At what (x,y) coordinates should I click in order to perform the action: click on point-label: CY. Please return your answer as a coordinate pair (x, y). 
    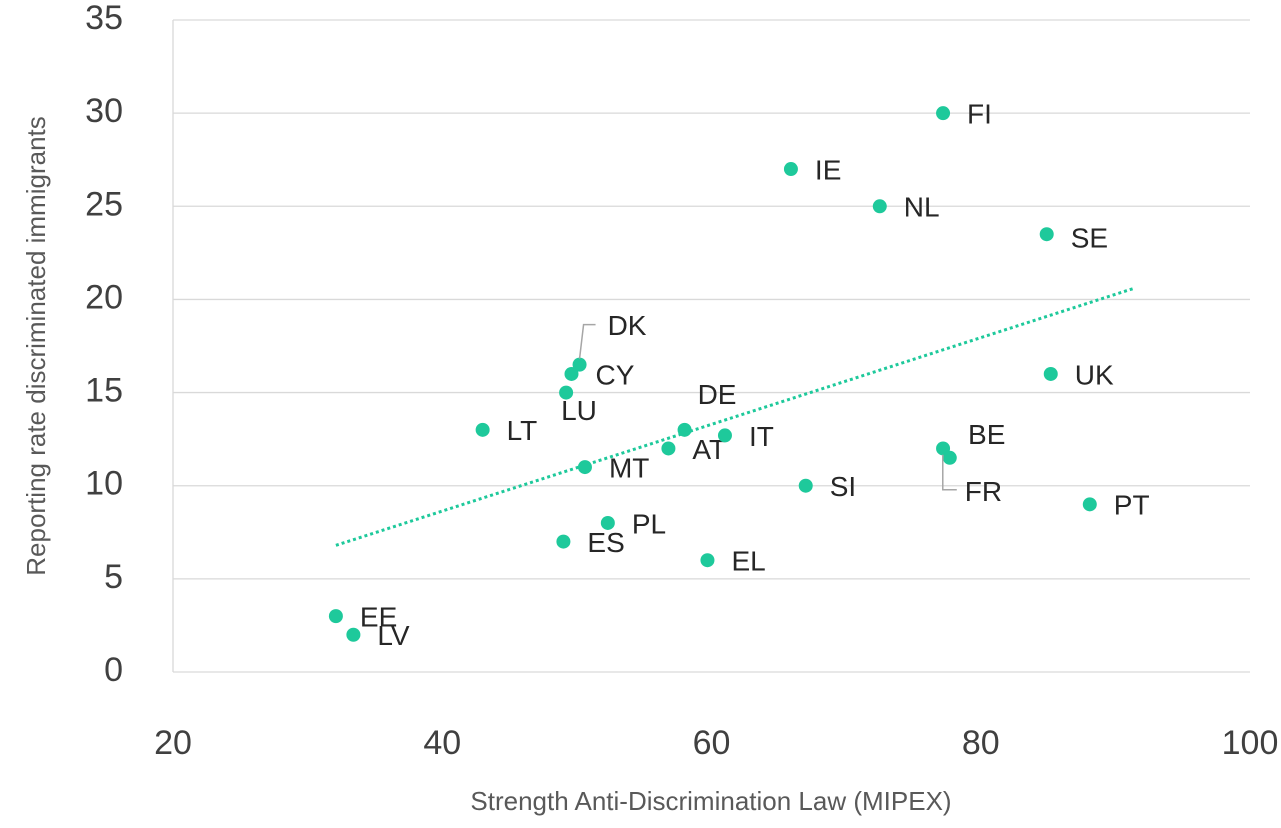
    Looking at the image, I should click on (614, 374).